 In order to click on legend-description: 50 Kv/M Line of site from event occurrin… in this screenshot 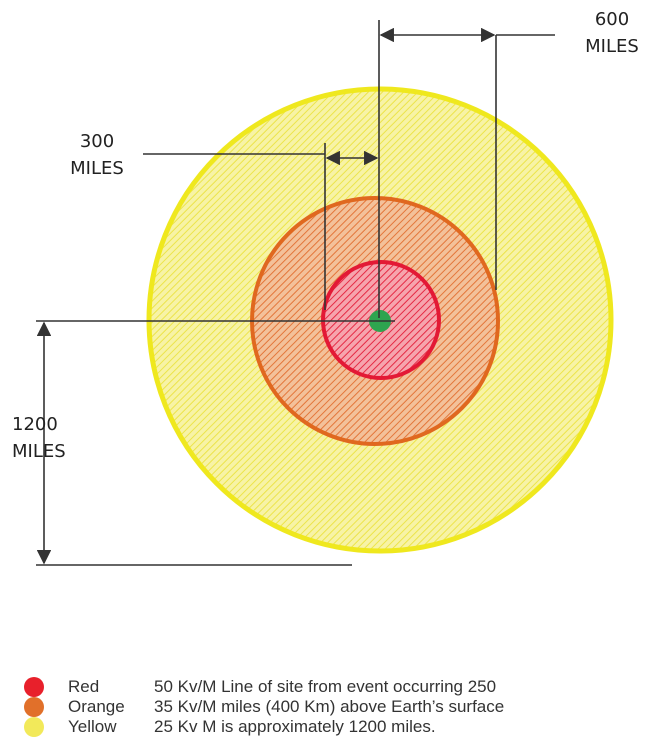, I will do `click(325, 686)`.